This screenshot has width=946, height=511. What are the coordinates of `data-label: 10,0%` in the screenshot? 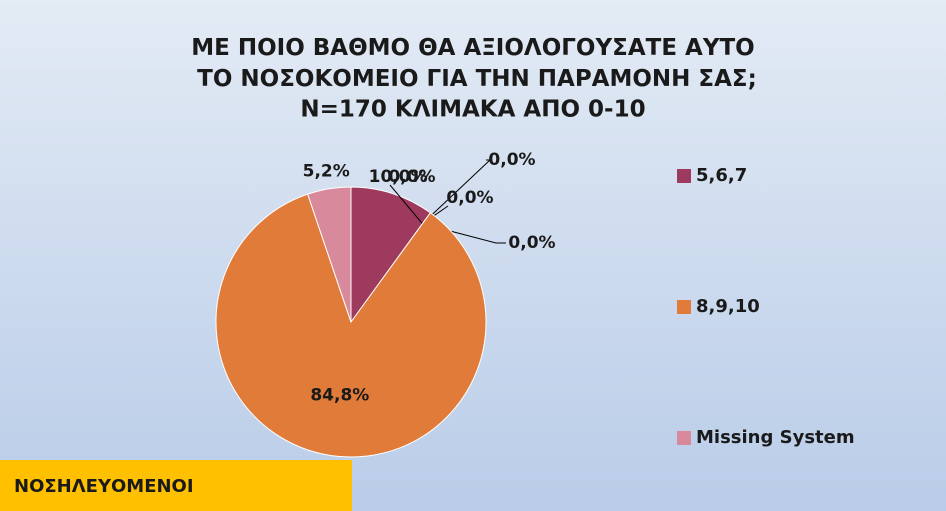 It's located at (398, 177).